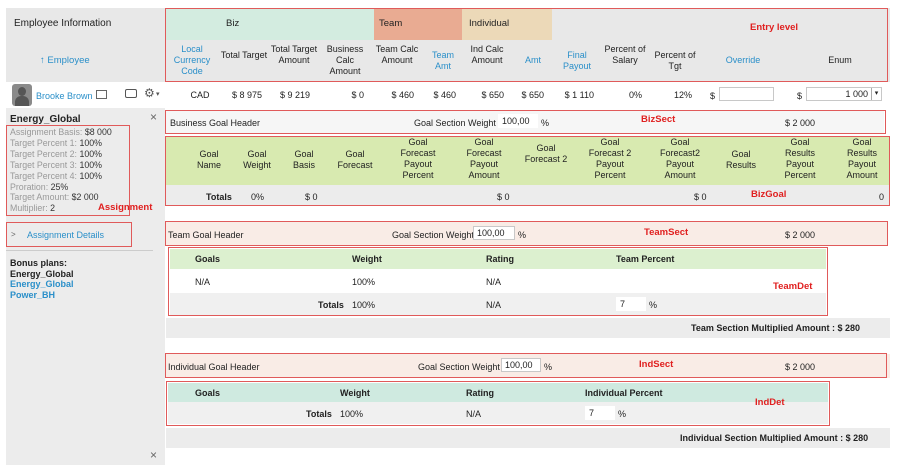  Describe the element at coordinates (54, 197) in the screenshot. I see `field-row: Target Amount: $2 000` at that location.